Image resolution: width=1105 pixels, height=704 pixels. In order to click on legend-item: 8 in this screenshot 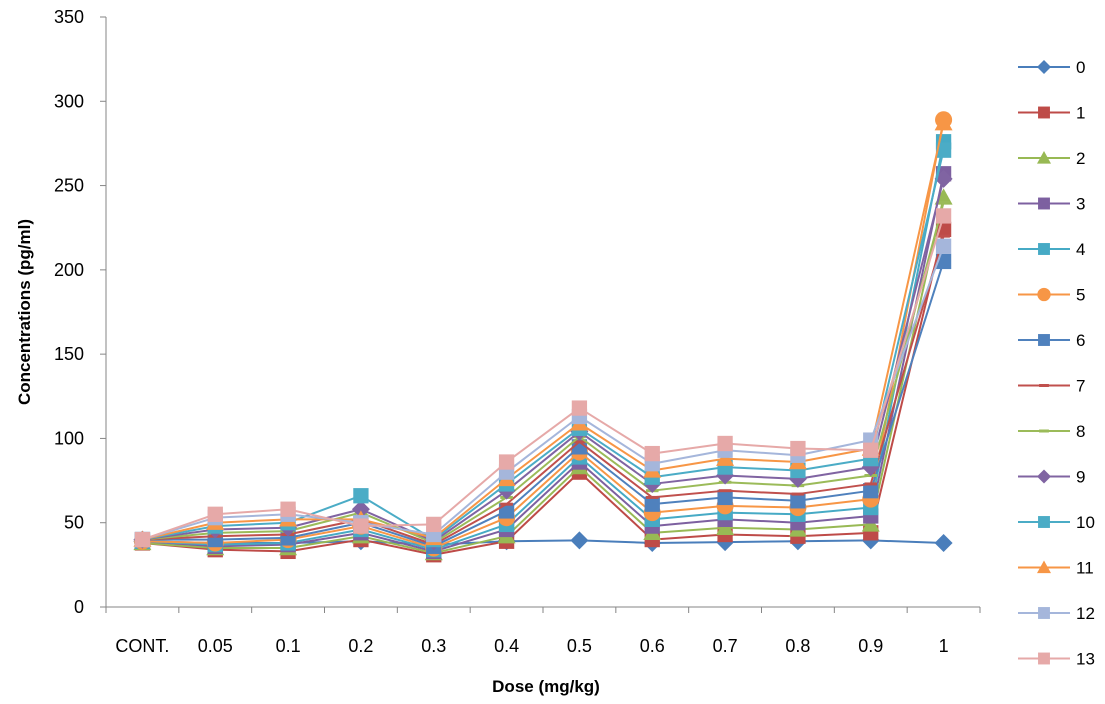, I will do `click(1051, 431)`.